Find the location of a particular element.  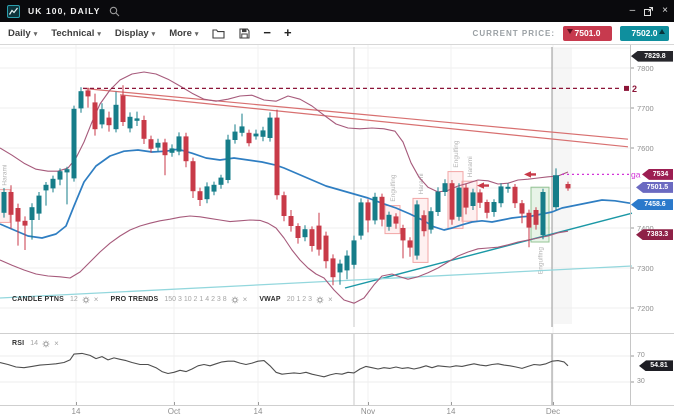

rsi-indicator-strip: RSI 14 × is located at coordinates (39, 343).